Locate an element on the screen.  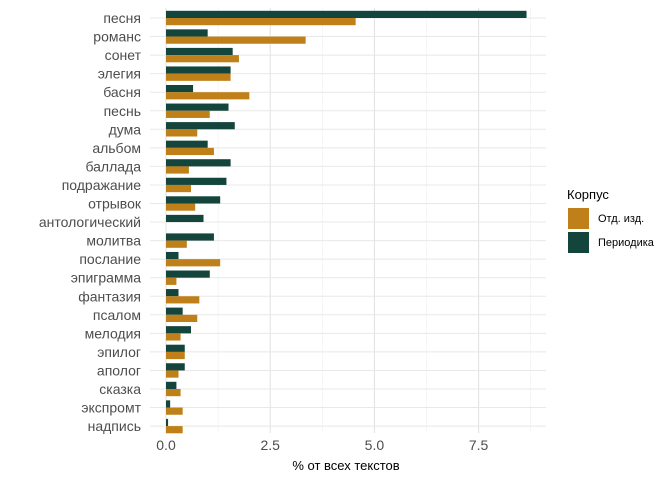
category-label: романс is located at coordinates (117, 37).